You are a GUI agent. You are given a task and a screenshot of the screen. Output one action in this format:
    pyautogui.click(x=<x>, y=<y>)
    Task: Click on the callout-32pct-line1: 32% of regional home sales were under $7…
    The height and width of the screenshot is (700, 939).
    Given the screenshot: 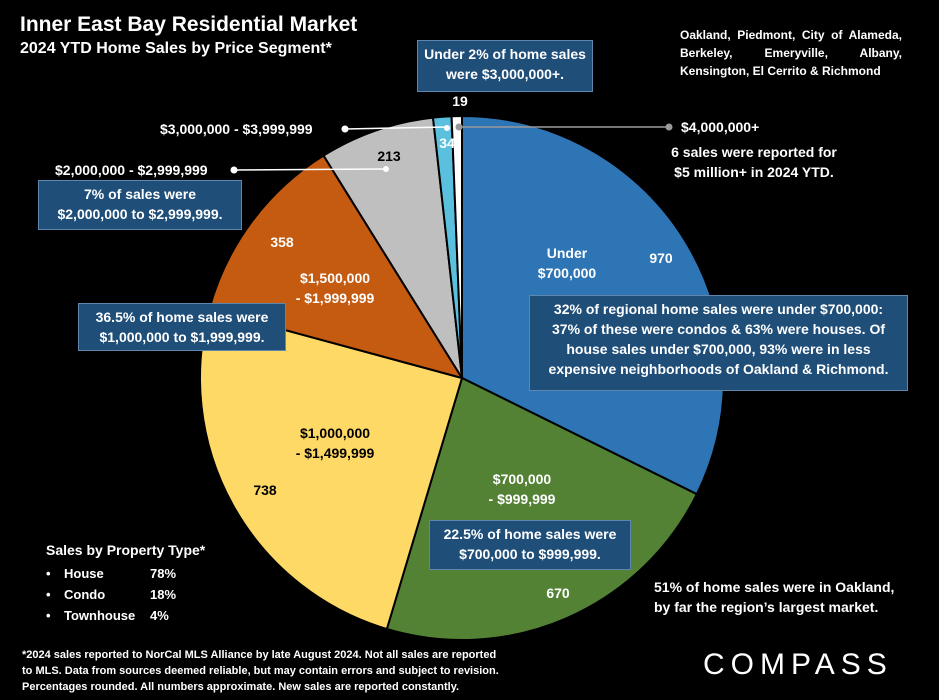 What is the action you would take?
    pyautogui.click(x=718, y=309)
    